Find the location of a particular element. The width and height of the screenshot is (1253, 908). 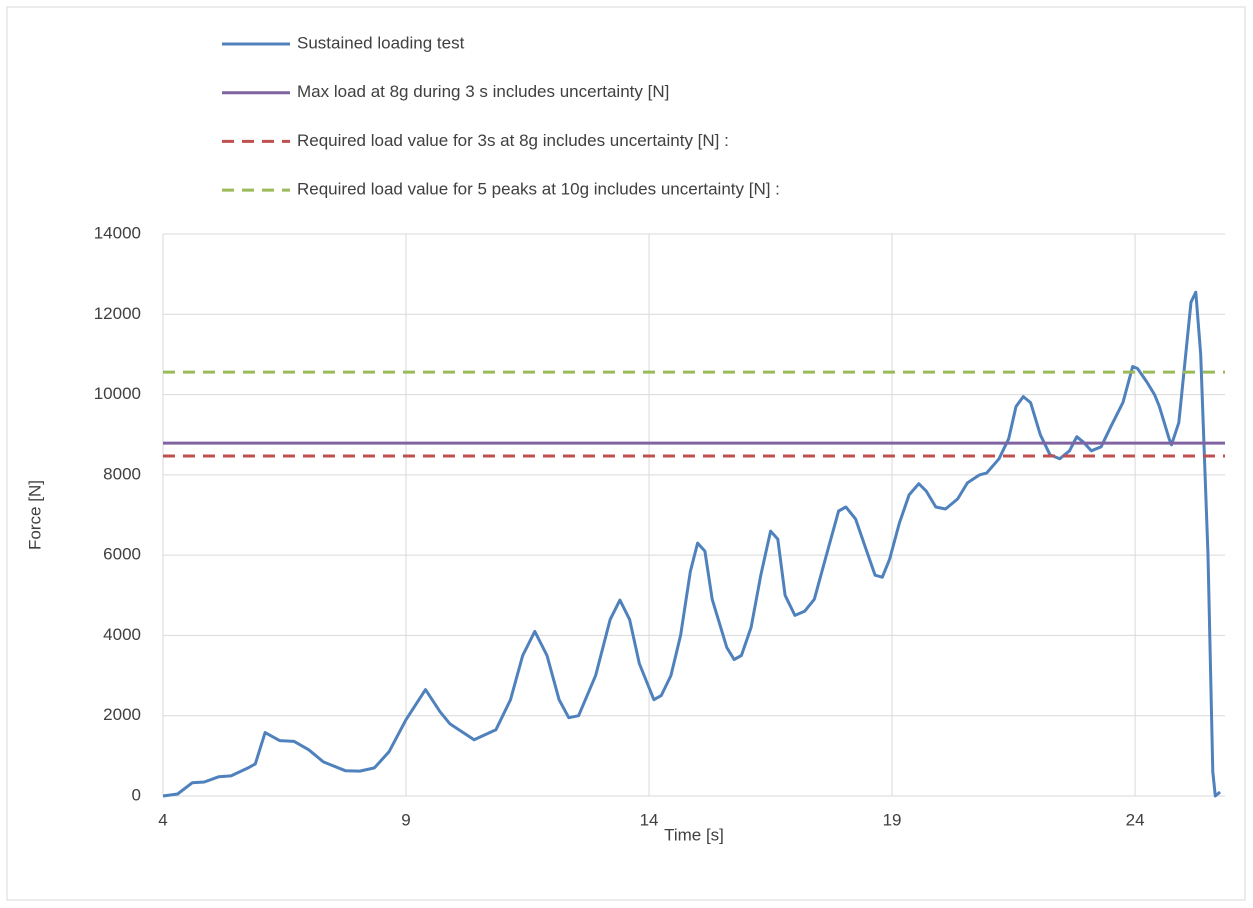

y-tick-label: 0 is located at coordinates (136, 794).